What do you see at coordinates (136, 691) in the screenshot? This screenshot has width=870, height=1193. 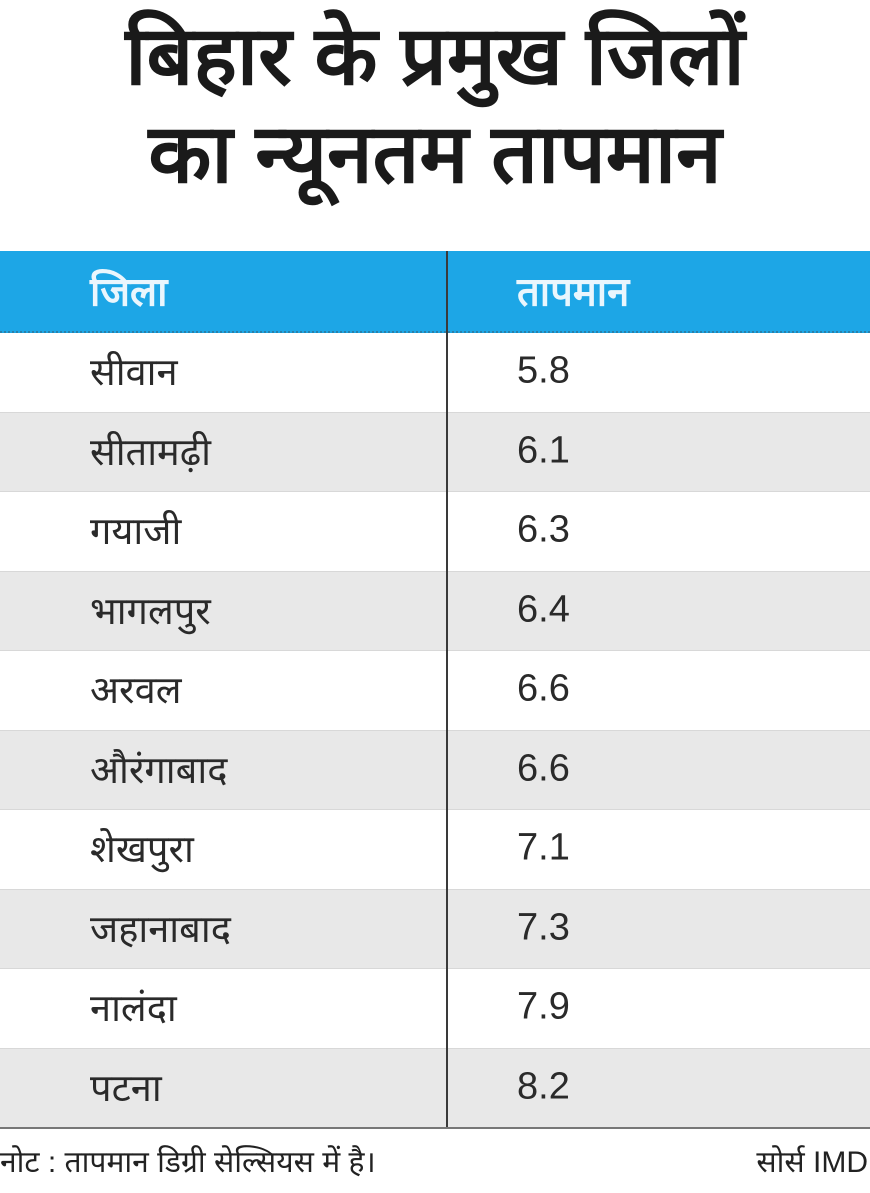 I see `district-cell: अरवल` at bounding box center [136, 691].